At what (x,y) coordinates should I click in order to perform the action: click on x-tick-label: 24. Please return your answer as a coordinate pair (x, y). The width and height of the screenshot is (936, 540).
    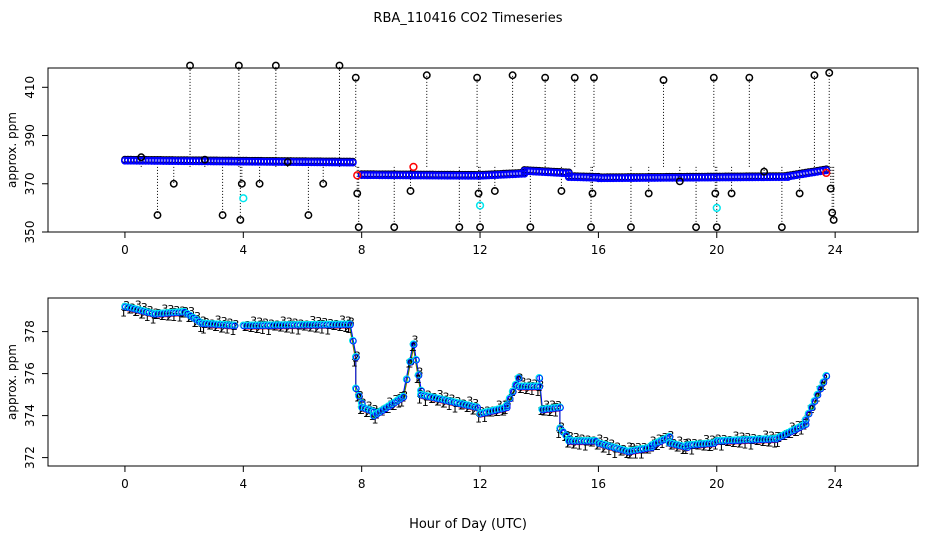
    Looking at the image, I should click on (835, 484).